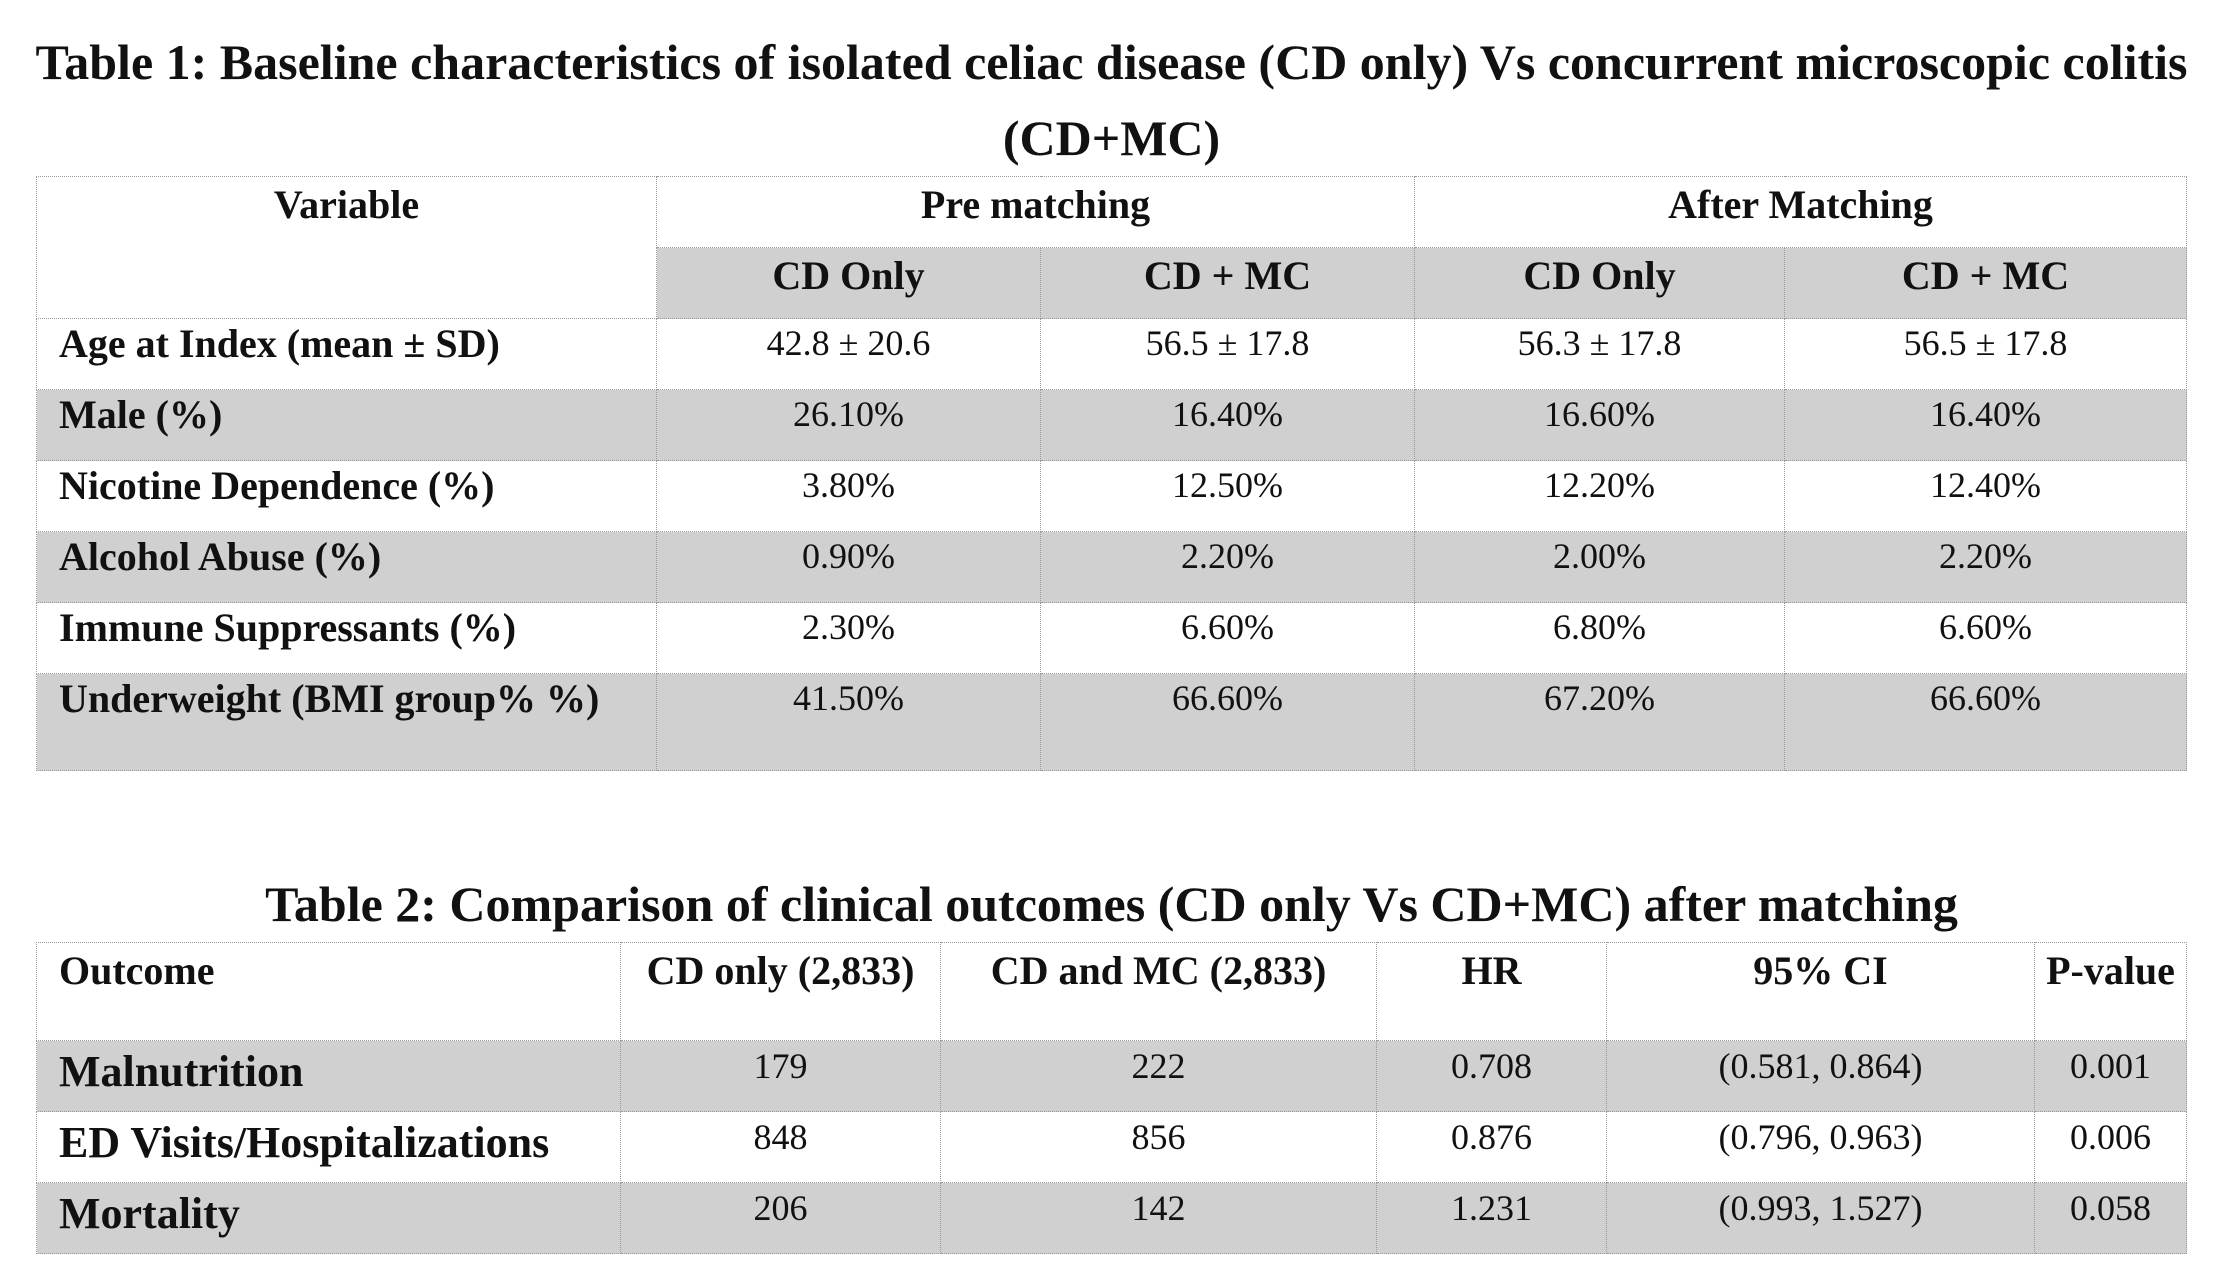 Image resolution: width=2223 pixels, height=1266 pixels. I want to click on table-cell: 12.50%, so click(1227, 496).